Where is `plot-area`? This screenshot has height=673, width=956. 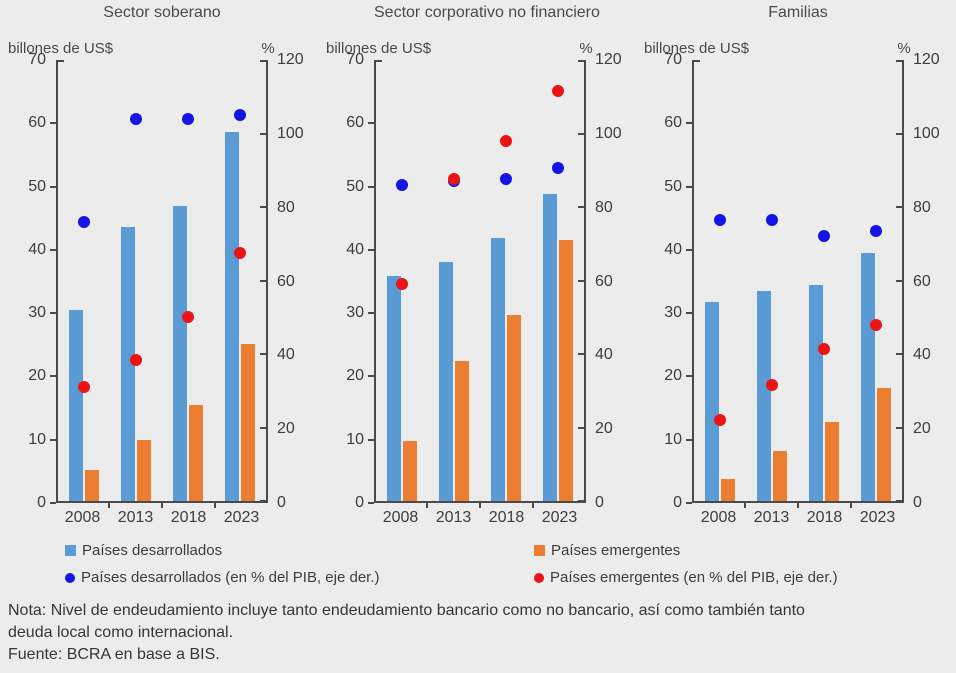 plot-area is located at coordinates (162, 281).